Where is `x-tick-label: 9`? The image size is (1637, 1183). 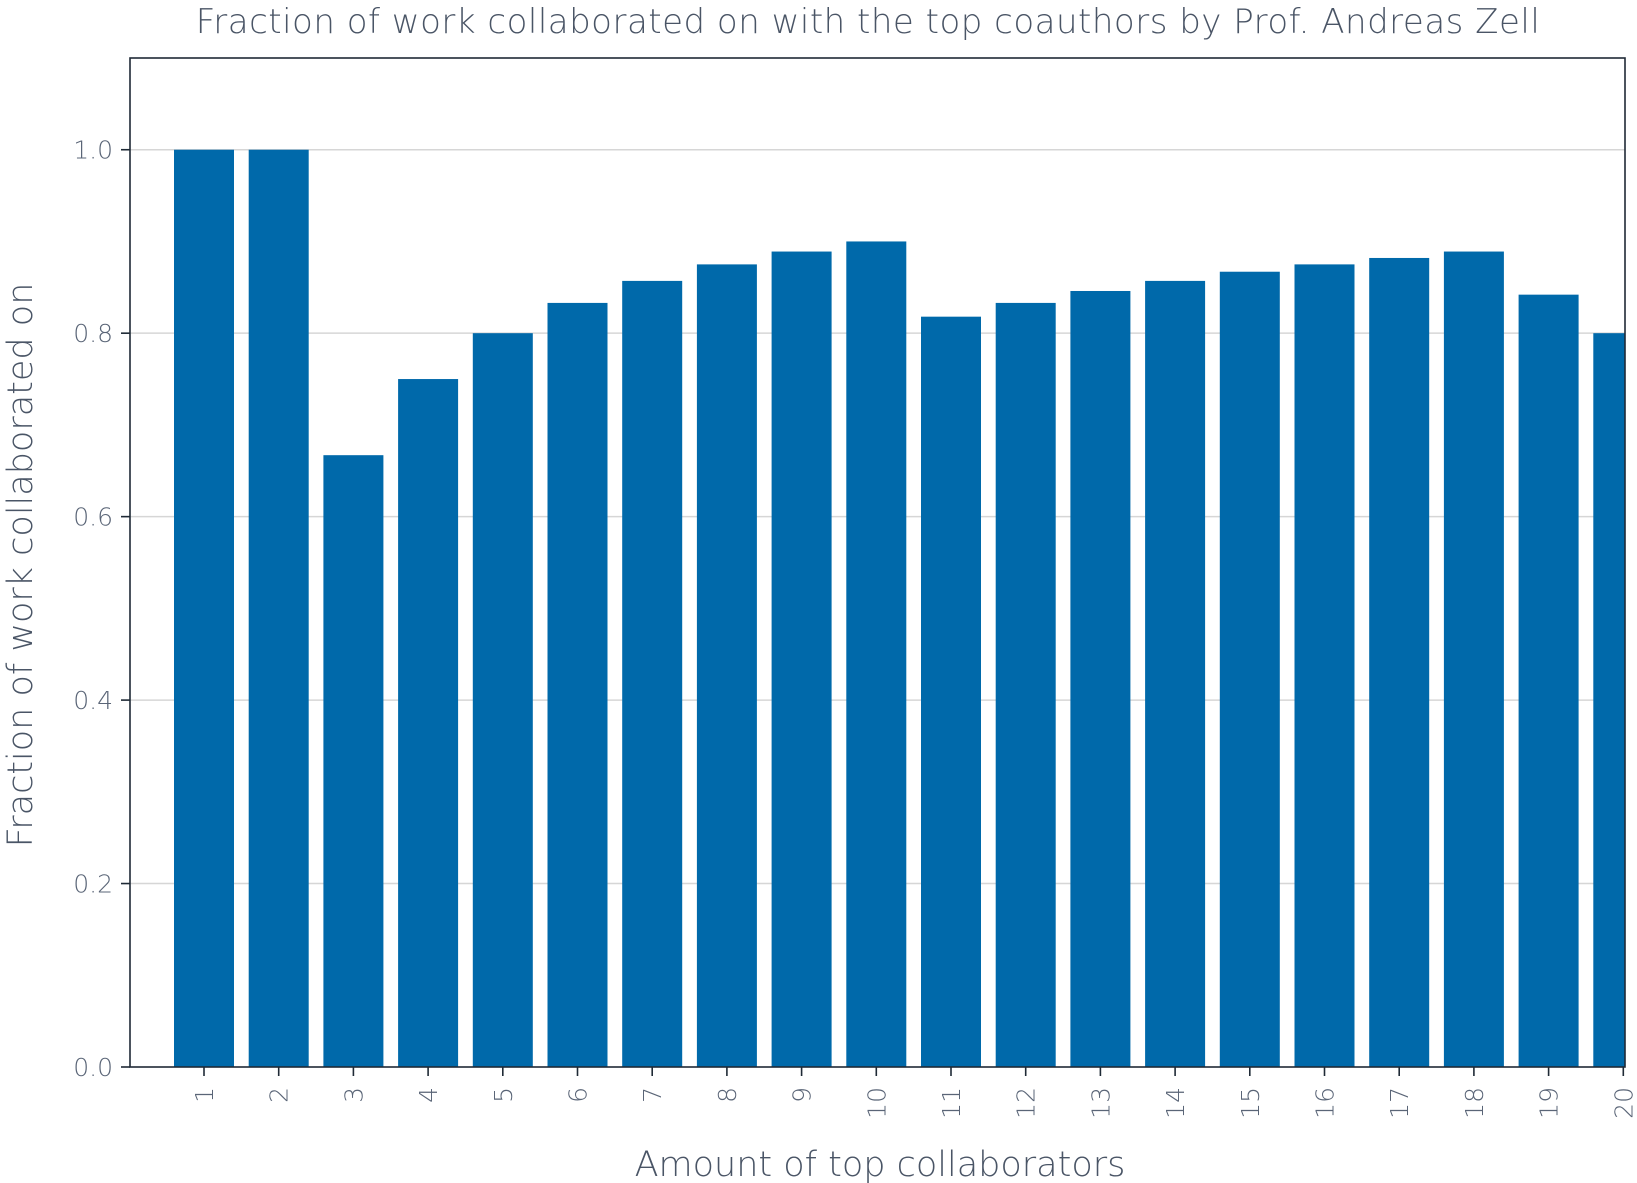
x-tick-label: 9 is located at coordinates (802, 1095).